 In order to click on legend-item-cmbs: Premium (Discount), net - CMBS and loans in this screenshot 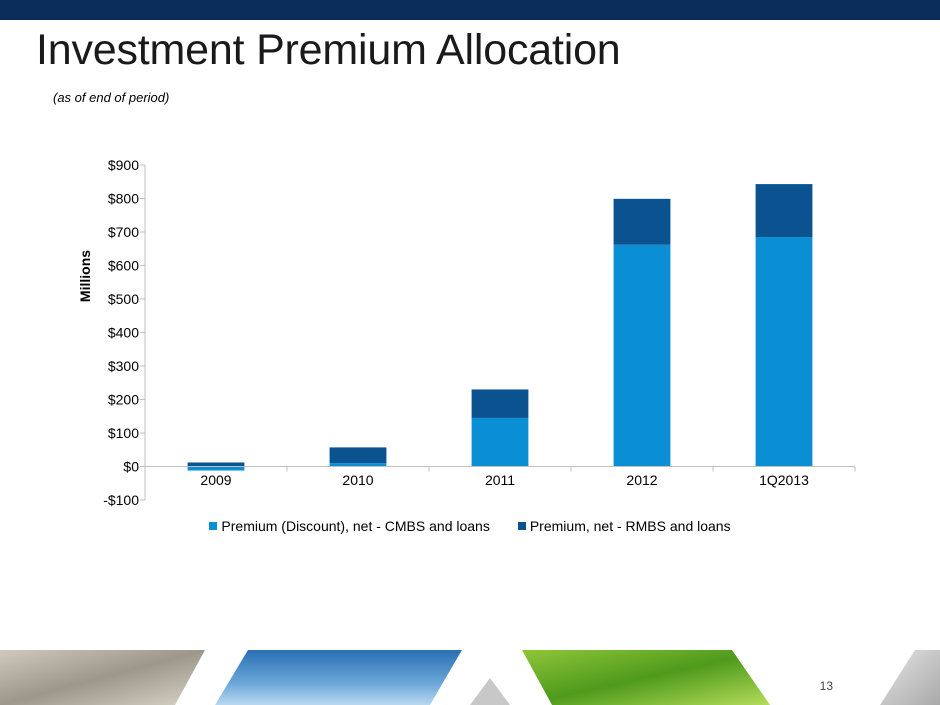, I will do `click(349, 526)`.